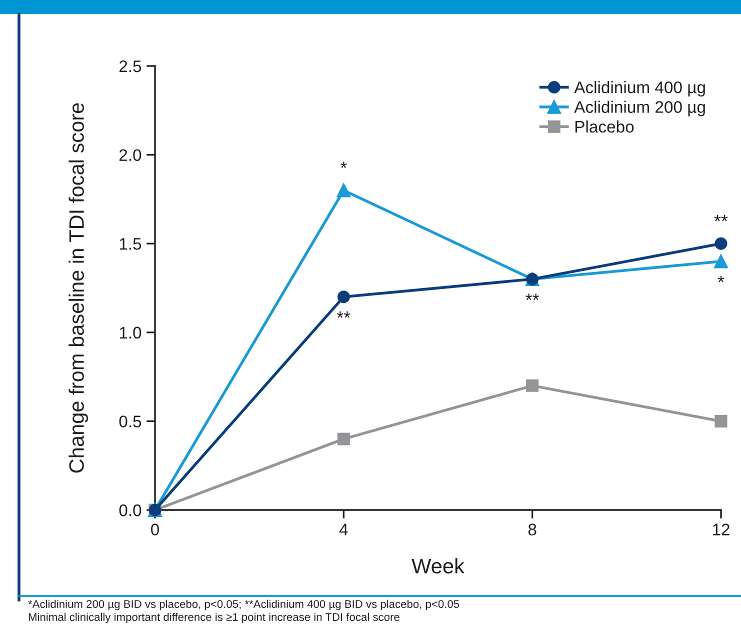 This screenshot has height=628, width=741. I want to click on y-tick-label: 2.5, so click(130, 66).